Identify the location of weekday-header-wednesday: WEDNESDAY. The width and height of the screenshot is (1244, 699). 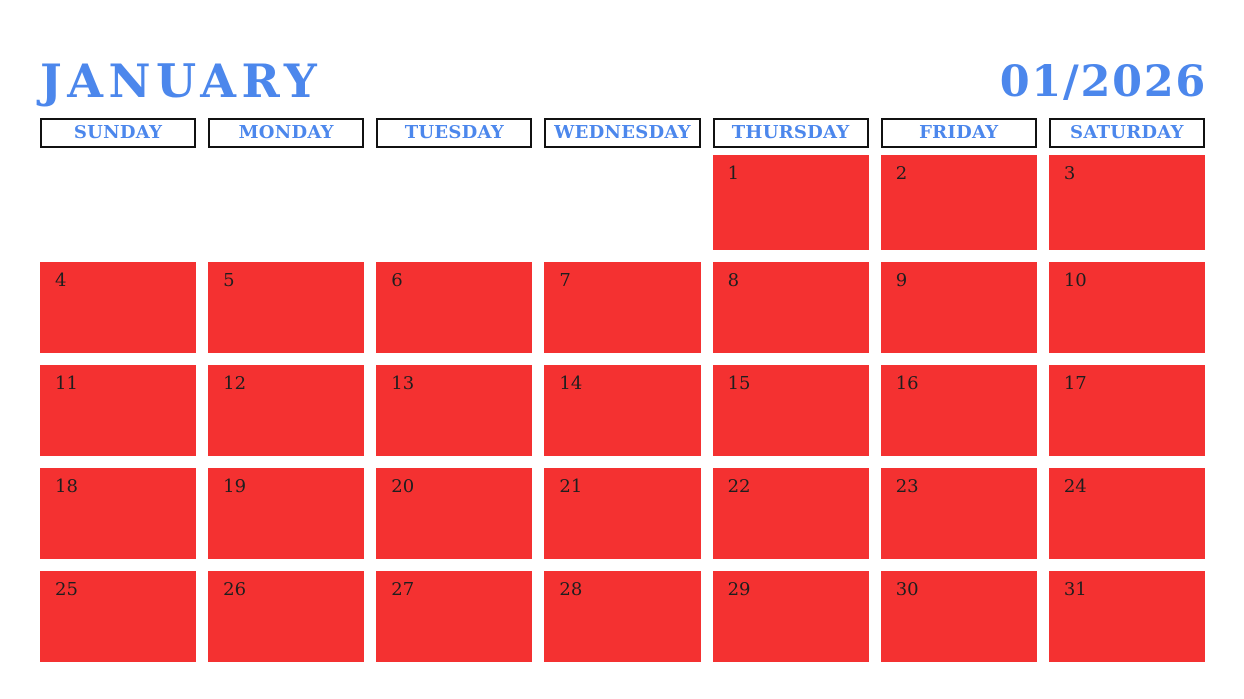
(622, 133).